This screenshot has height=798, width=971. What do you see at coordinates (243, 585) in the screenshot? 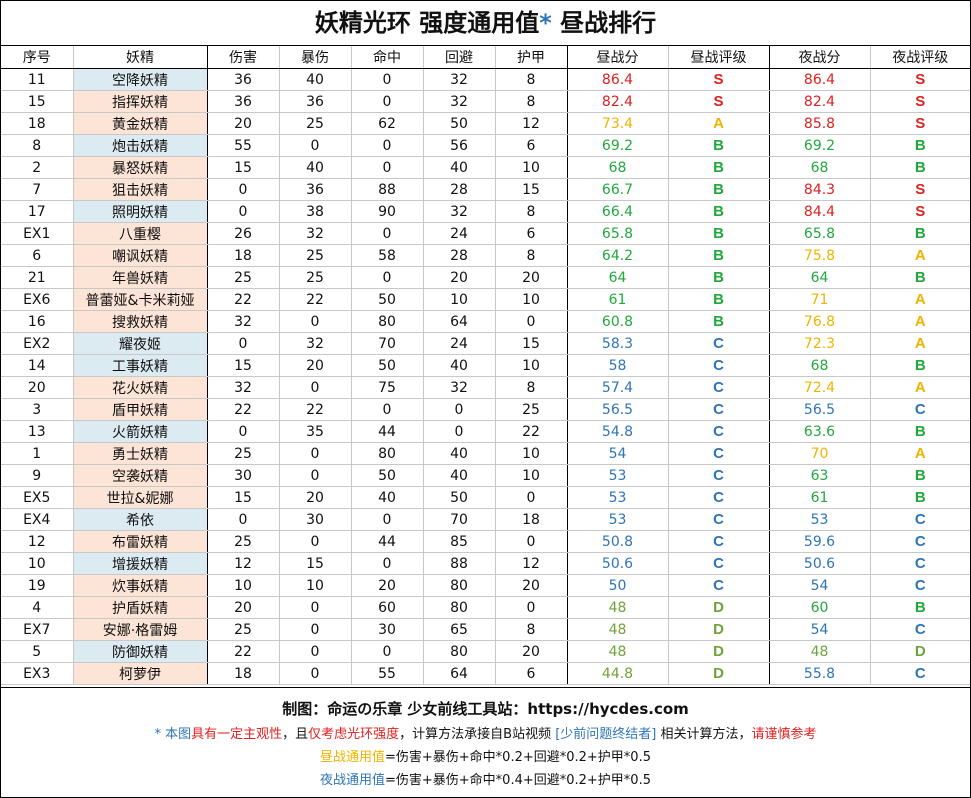
I see `row-damage: 10` at bounding box center [243, 585].